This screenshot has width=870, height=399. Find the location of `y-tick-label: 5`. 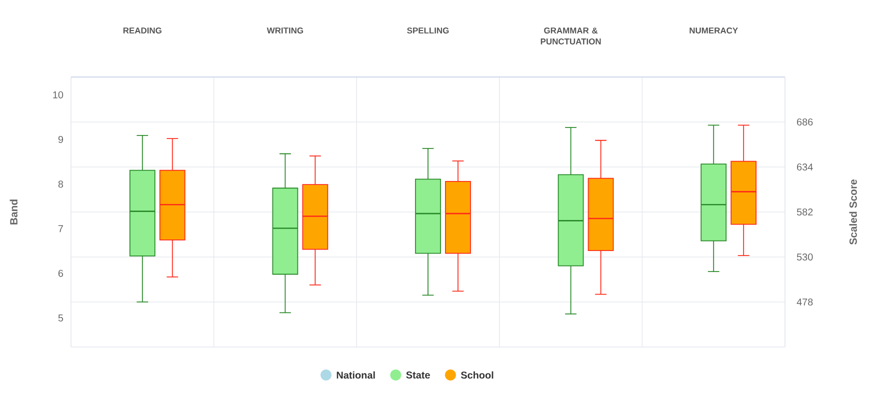

y-tick-label: 5 is located at coordinates (61, 318).